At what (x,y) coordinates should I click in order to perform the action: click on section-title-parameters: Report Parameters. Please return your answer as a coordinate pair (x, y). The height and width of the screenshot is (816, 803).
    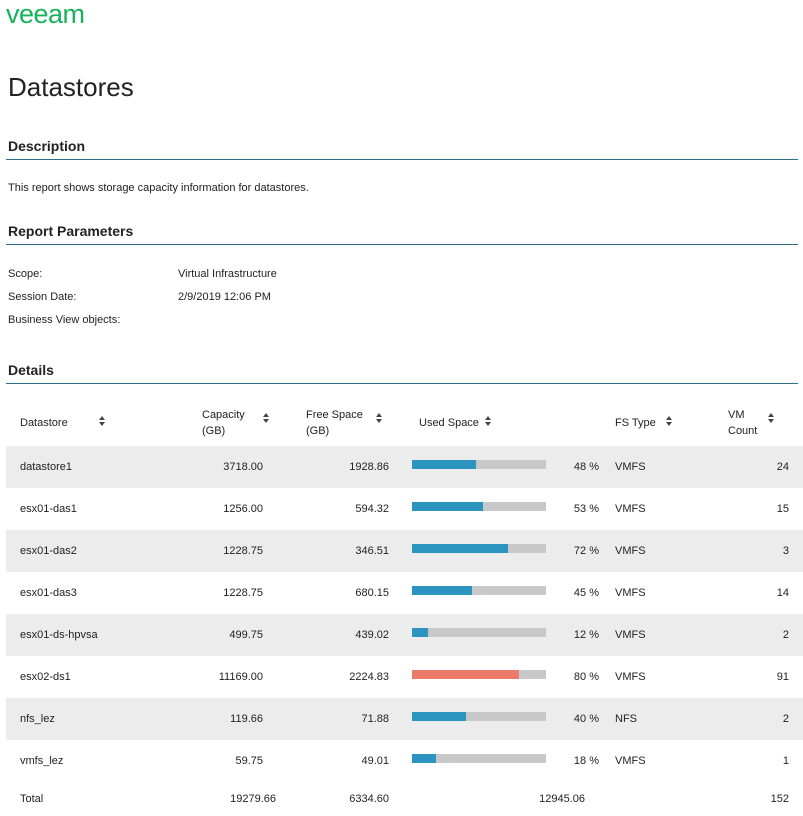
    Looking at the image, I should click on (71, 231).